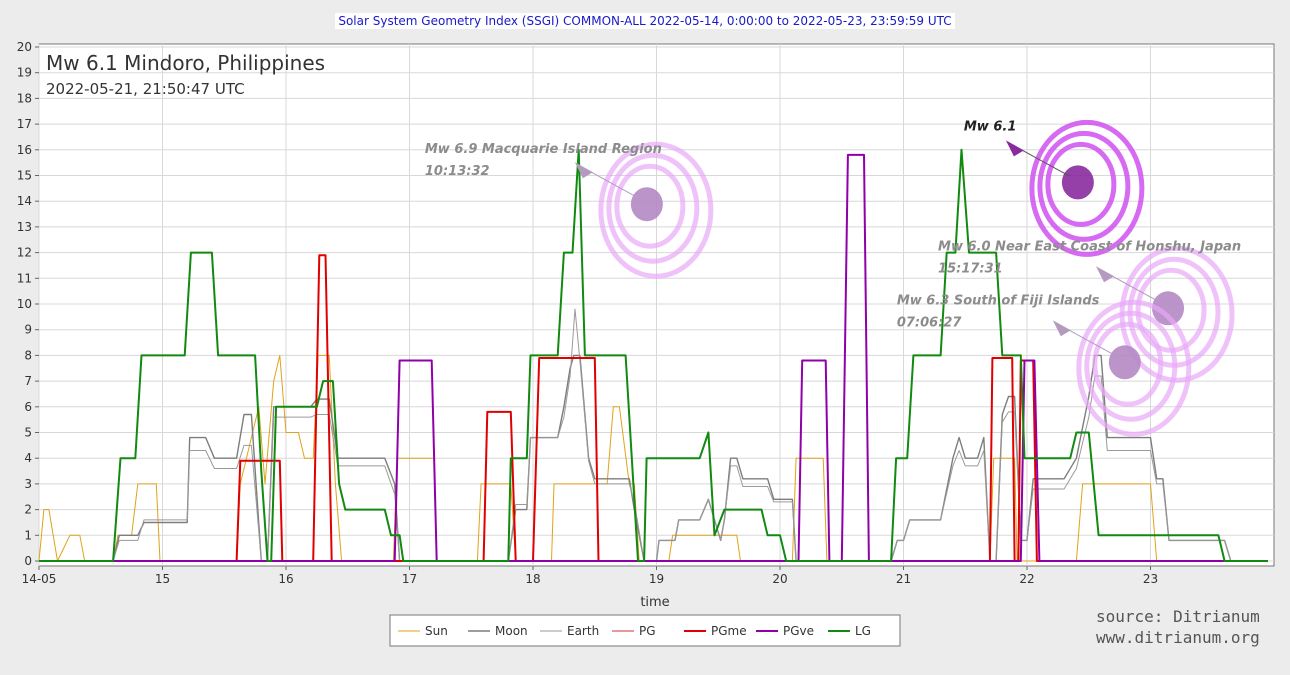  What do you see at coordinates (145, 89) in the screenshot?
I see `event-time: 2022-05-21, 21:50:47 UTC` at bounding box center [145, 89].